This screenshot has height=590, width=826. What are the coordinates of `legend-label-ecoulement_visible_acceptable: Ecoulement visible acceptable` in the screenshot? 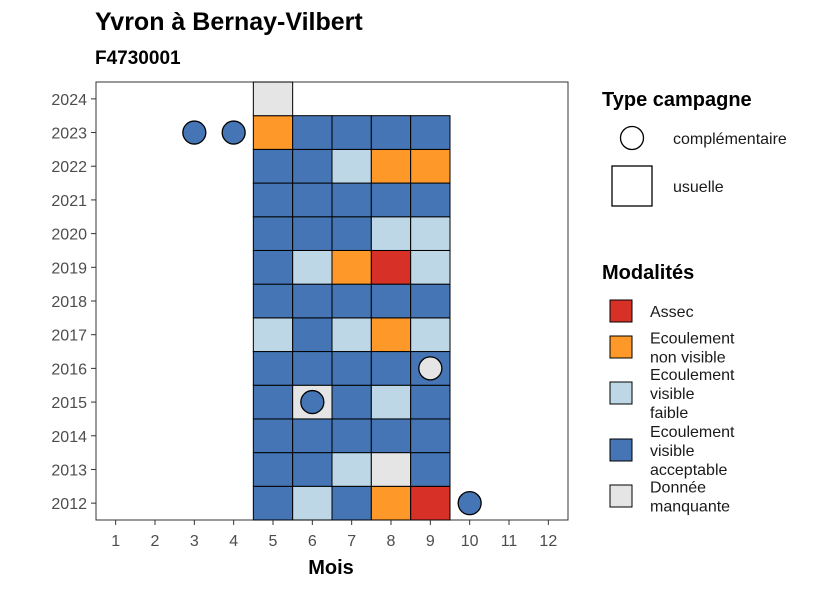 It's located at (692, 451).